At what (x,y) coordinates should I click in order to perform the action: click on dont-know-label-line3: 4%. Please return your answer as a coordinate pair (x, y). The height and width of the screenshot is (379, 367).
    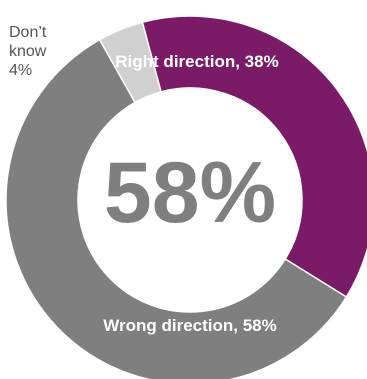
    Looking at the image, I should click on (20, 70).